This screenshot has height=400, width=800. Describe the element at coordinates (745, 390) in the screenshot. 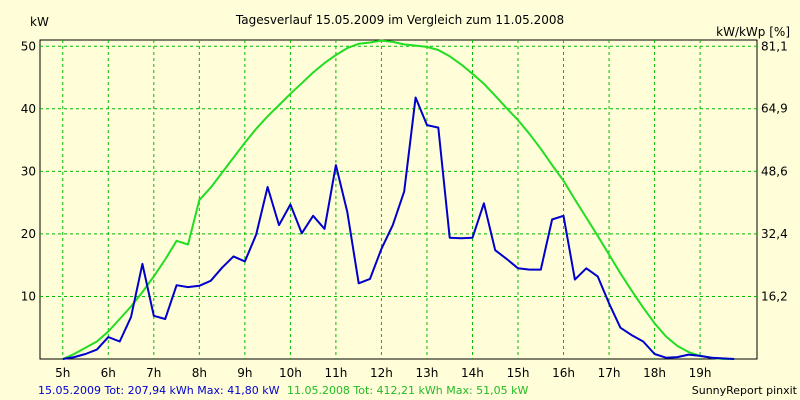

I see `brand-label: SunnyReport pinxit` at that location.